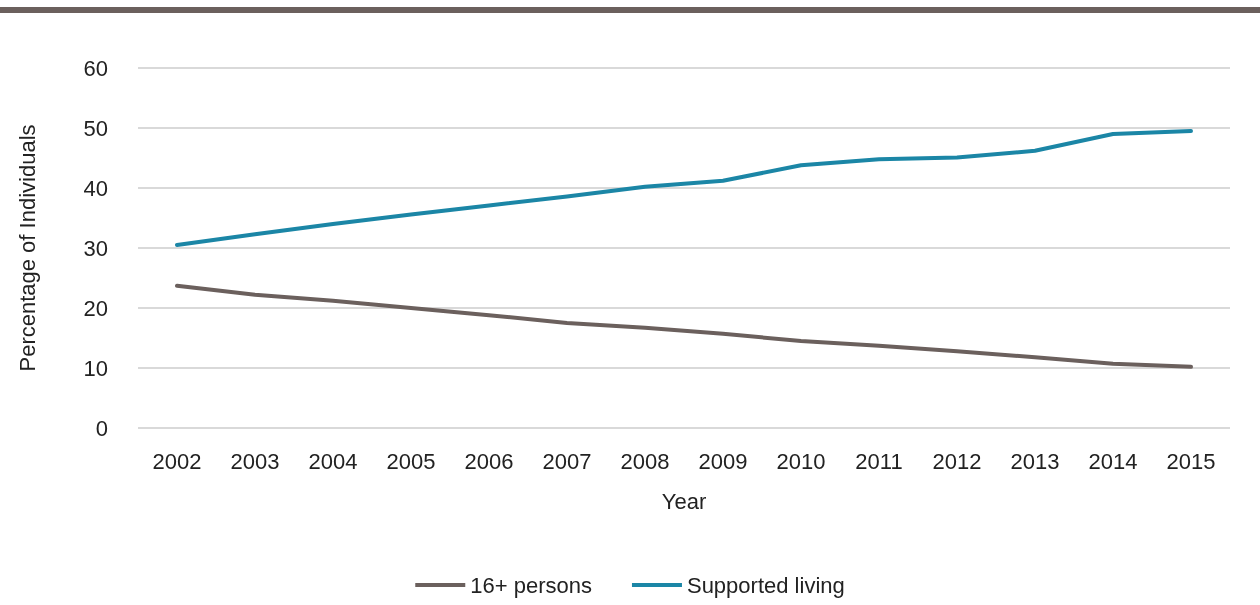 This screenshot has height=605, width=1260. I want to click on y-tick-label: 0, so click(101, 428).